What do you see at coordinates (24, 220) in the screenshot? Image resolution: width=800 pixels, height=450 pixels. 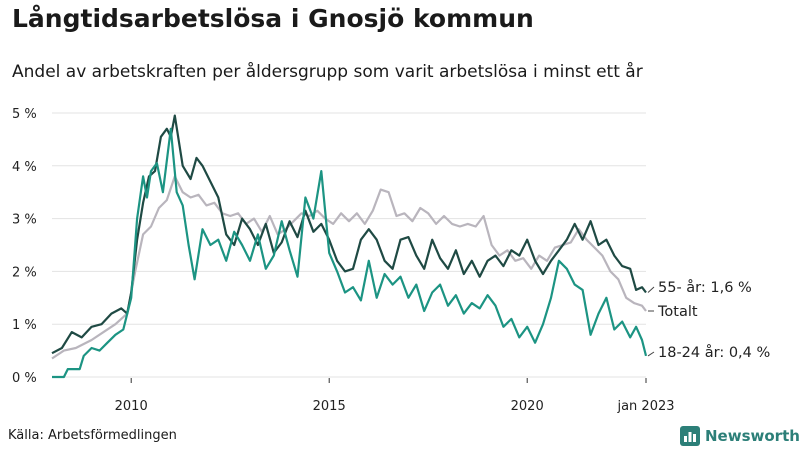 I see `y-tick-label: 3 %` at bounding box center [24, 220].